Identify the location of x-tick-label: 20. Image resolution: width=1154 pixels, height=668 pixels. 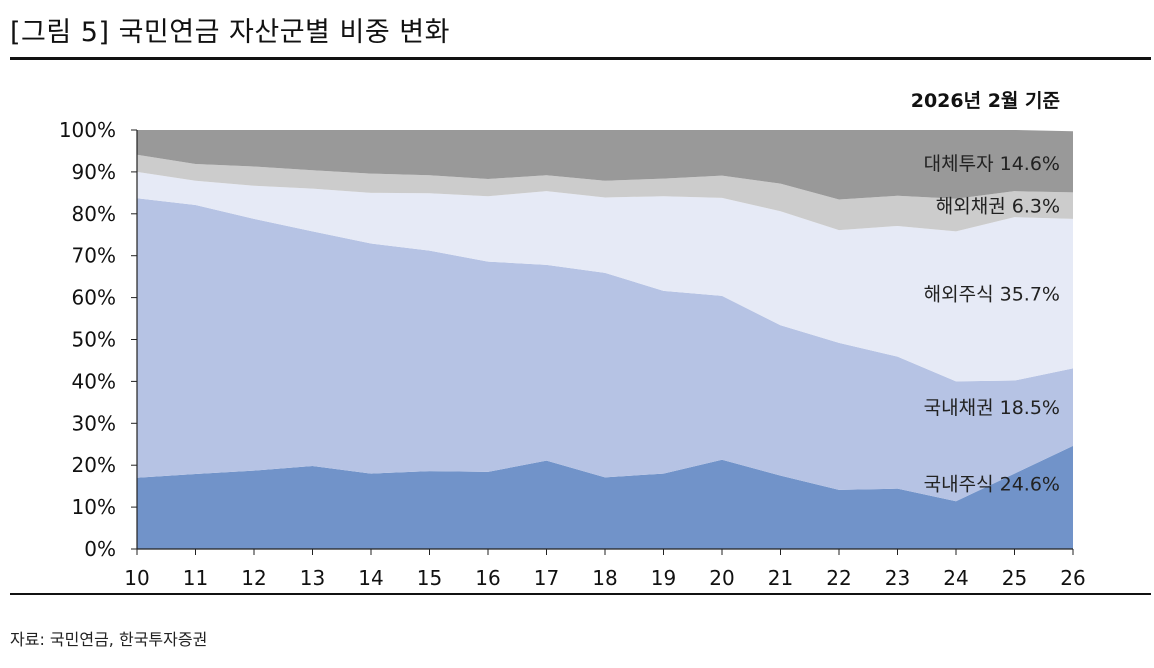
(721, 578).